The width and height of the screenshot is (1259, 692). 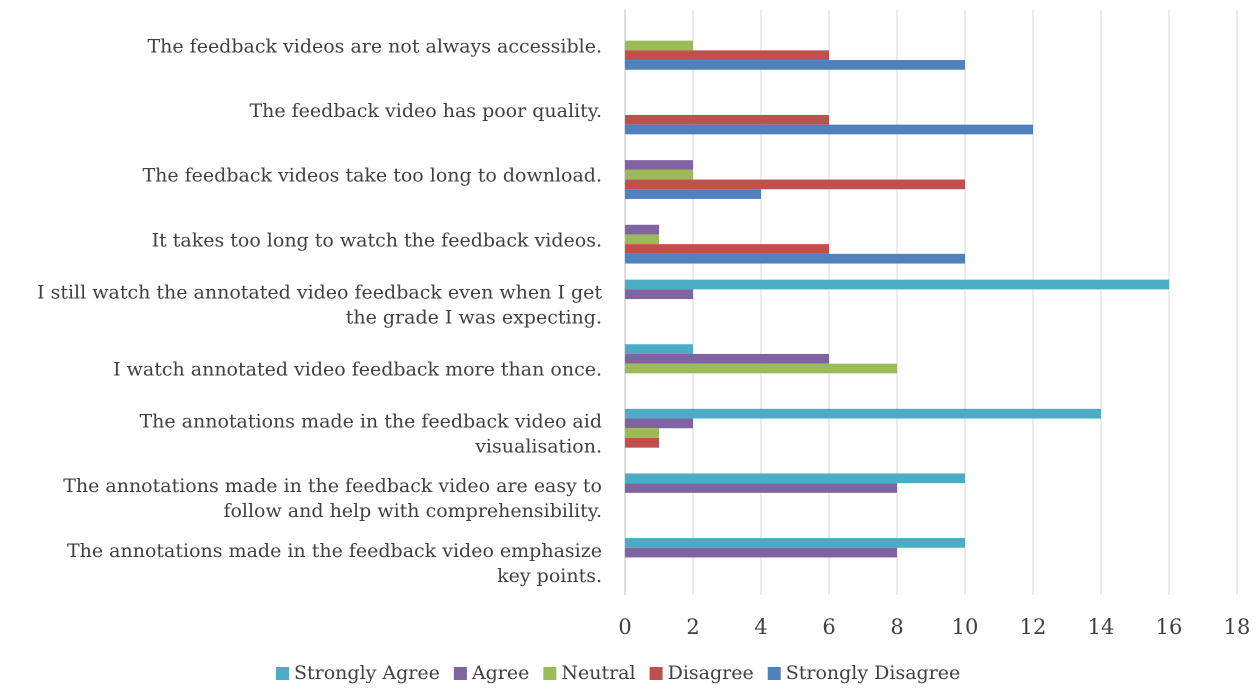 What do you see at coordinates (760, 627) in the screenshot?
I see `x-tick-label: 4` at bounding box center [760, 627].